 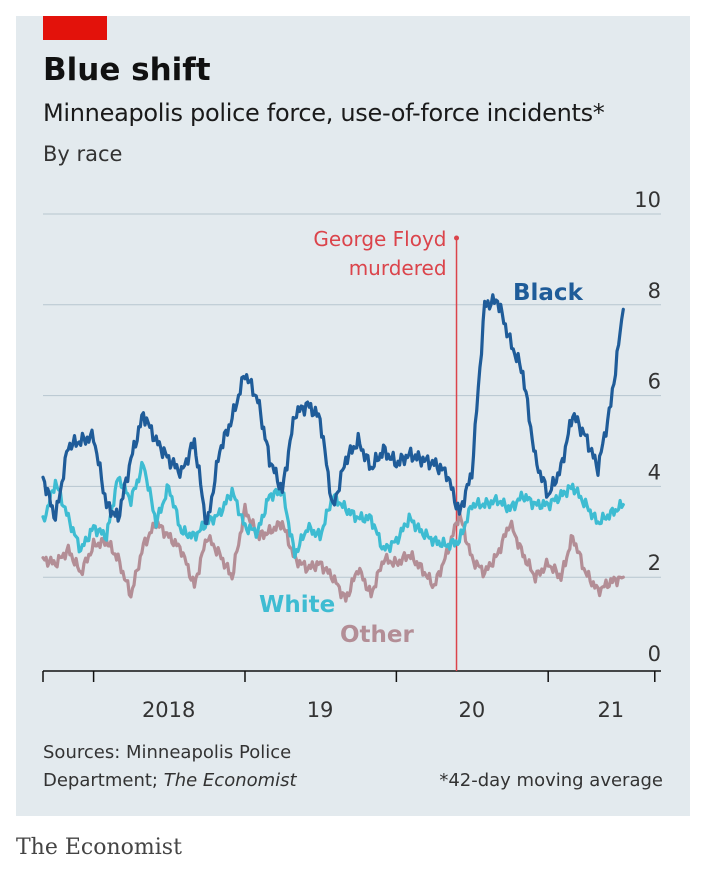 What do you see at coordinates (168, 710) in the screenshot?
I see `x-tick-label-0: 2018` at bounding box center [168, 710].